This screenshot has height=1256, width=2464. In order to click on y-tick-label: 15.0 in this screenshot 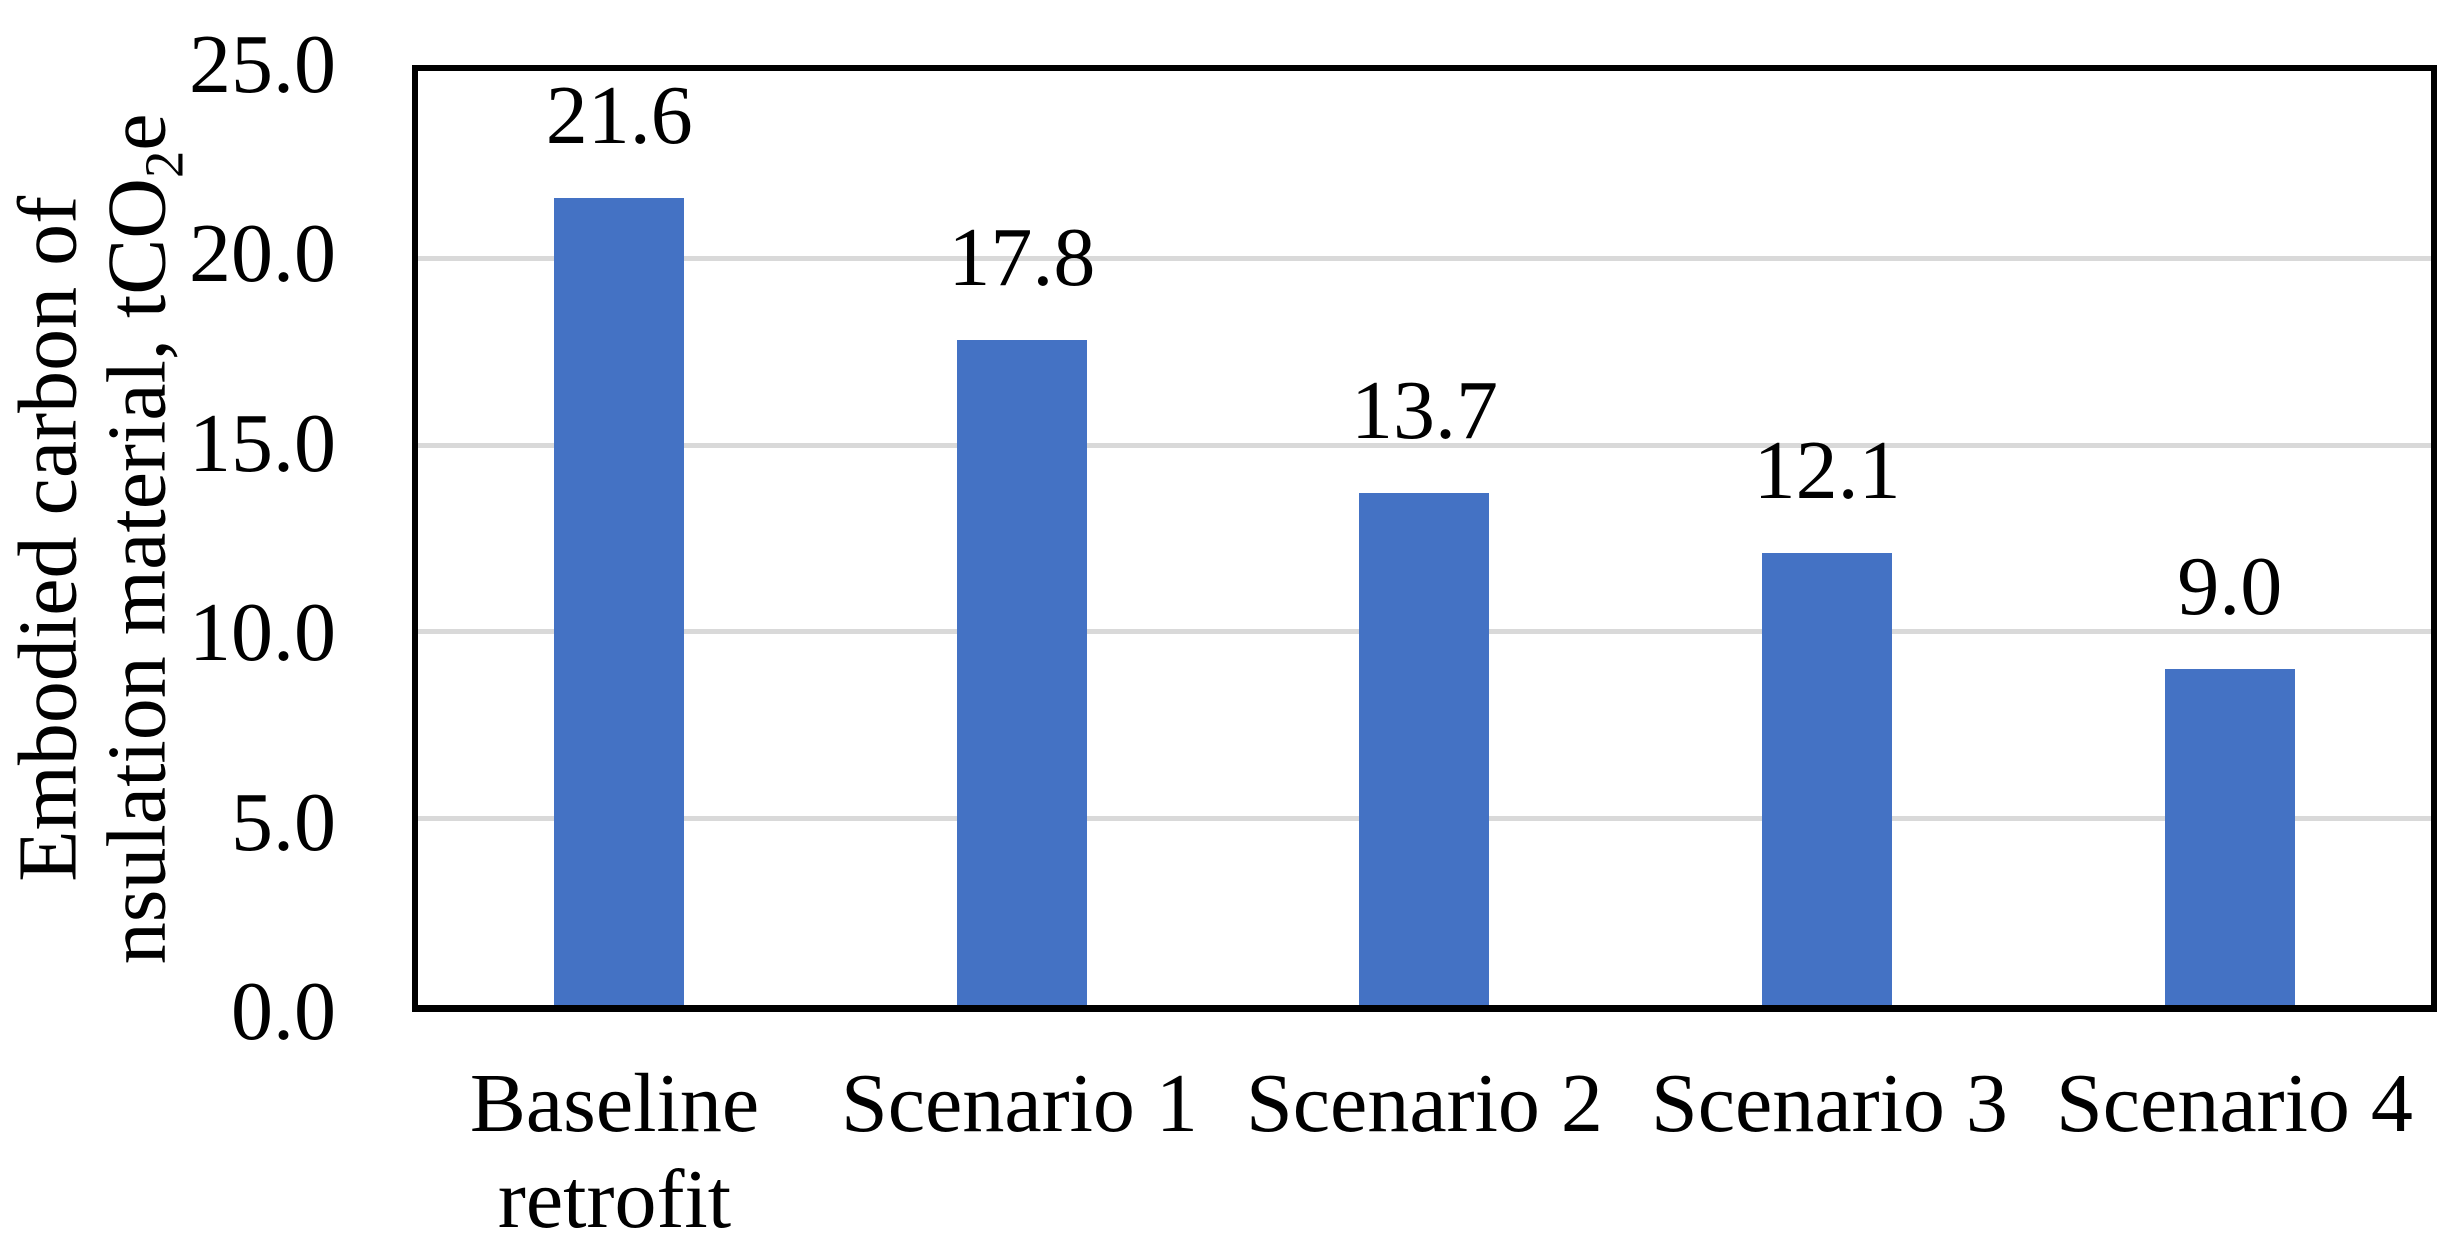, I will do `click(262, 443)`.